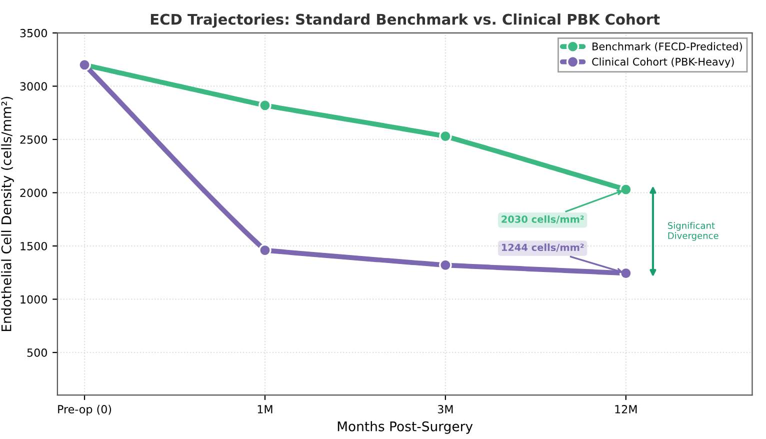  What do you see at coordinates (405, 21) in the screenshot?
I see `chart-title: ECD Trajectories: Standard Benchmark vs. Clinical PBK Cohort` at bounding box center [405, 21].